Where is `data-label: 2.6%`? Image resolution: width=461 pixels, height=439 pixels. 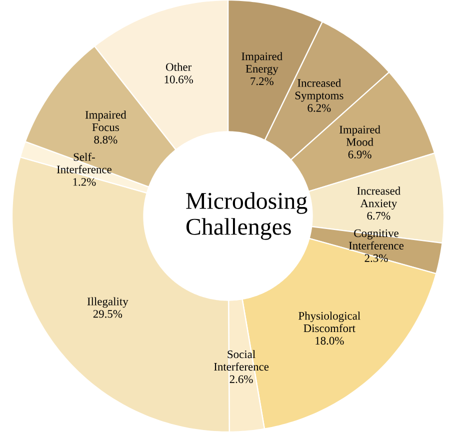
data-label: 2.6% is located at coordinates (241, 379).